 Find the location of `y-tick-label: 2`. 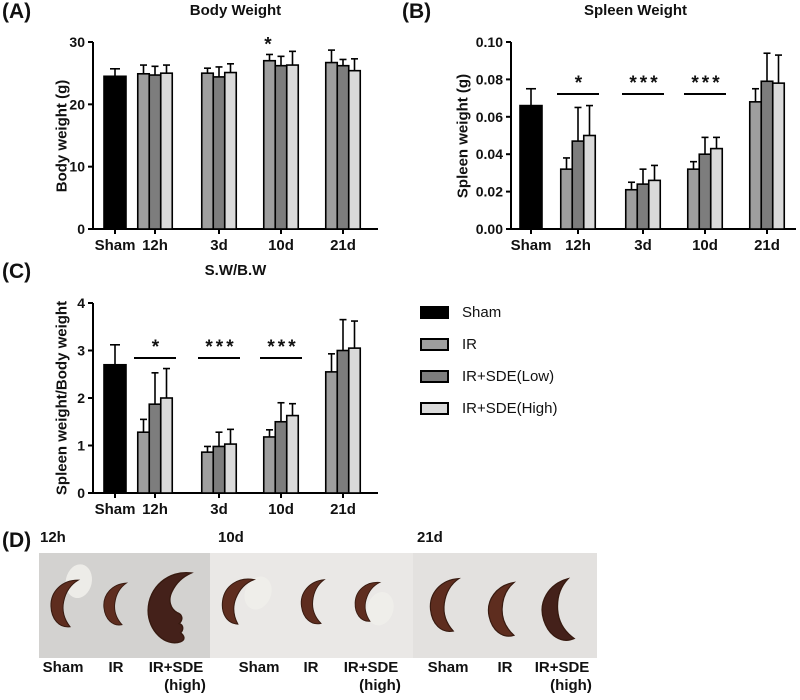

y-tick-label: 2 is located at coordinates (81, 398).